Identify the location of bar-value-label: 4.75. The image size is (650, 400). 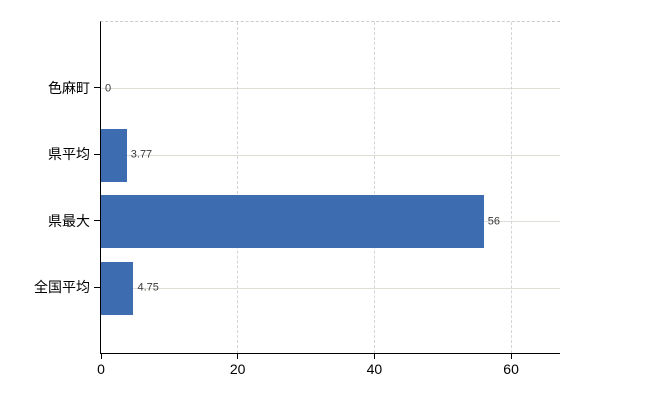
(148, 287).